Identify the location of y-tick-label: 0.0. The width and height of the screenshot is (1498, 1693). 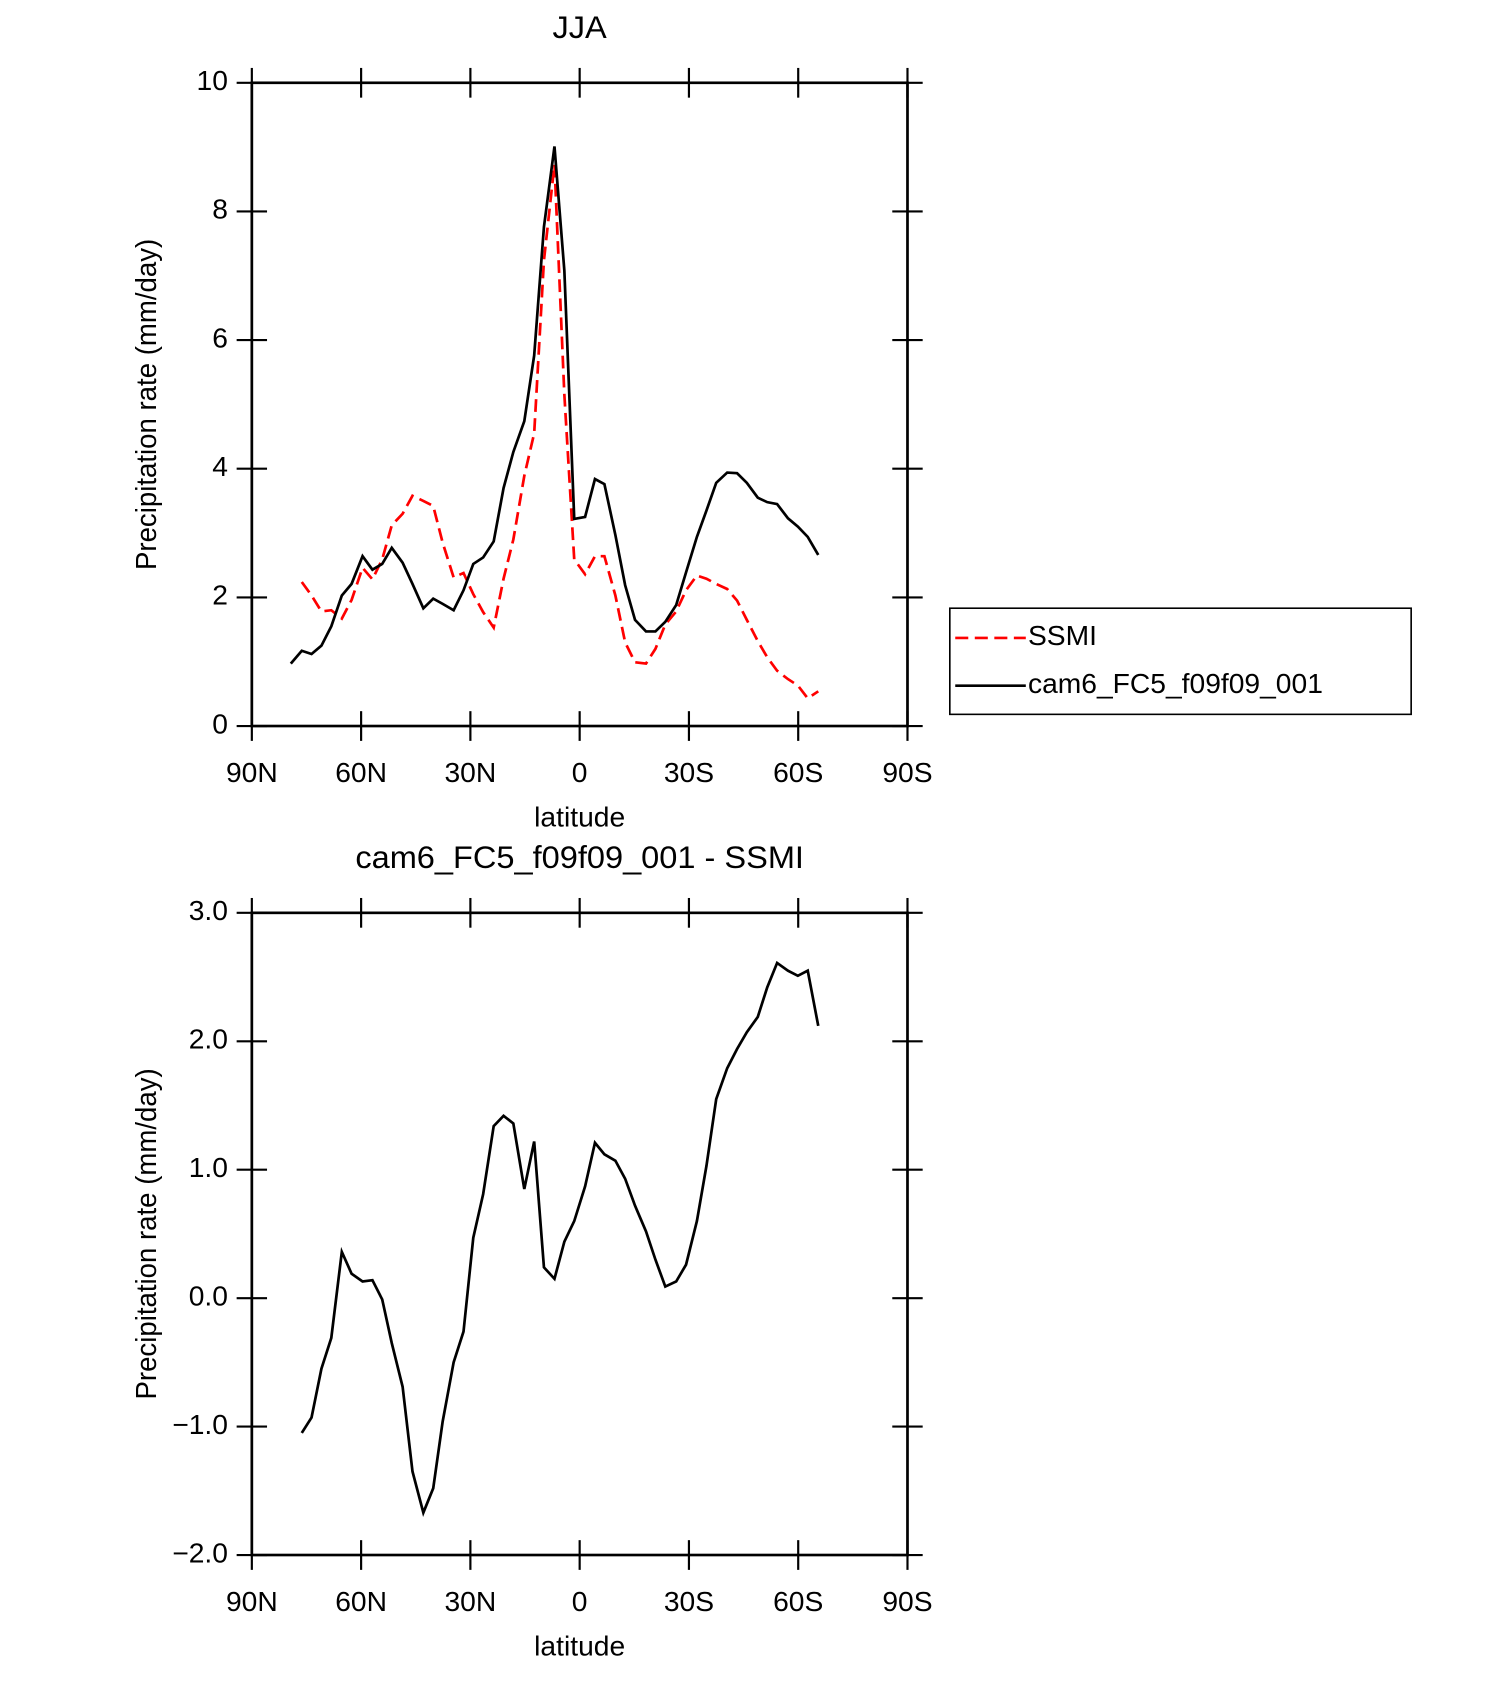
(208, 1296).